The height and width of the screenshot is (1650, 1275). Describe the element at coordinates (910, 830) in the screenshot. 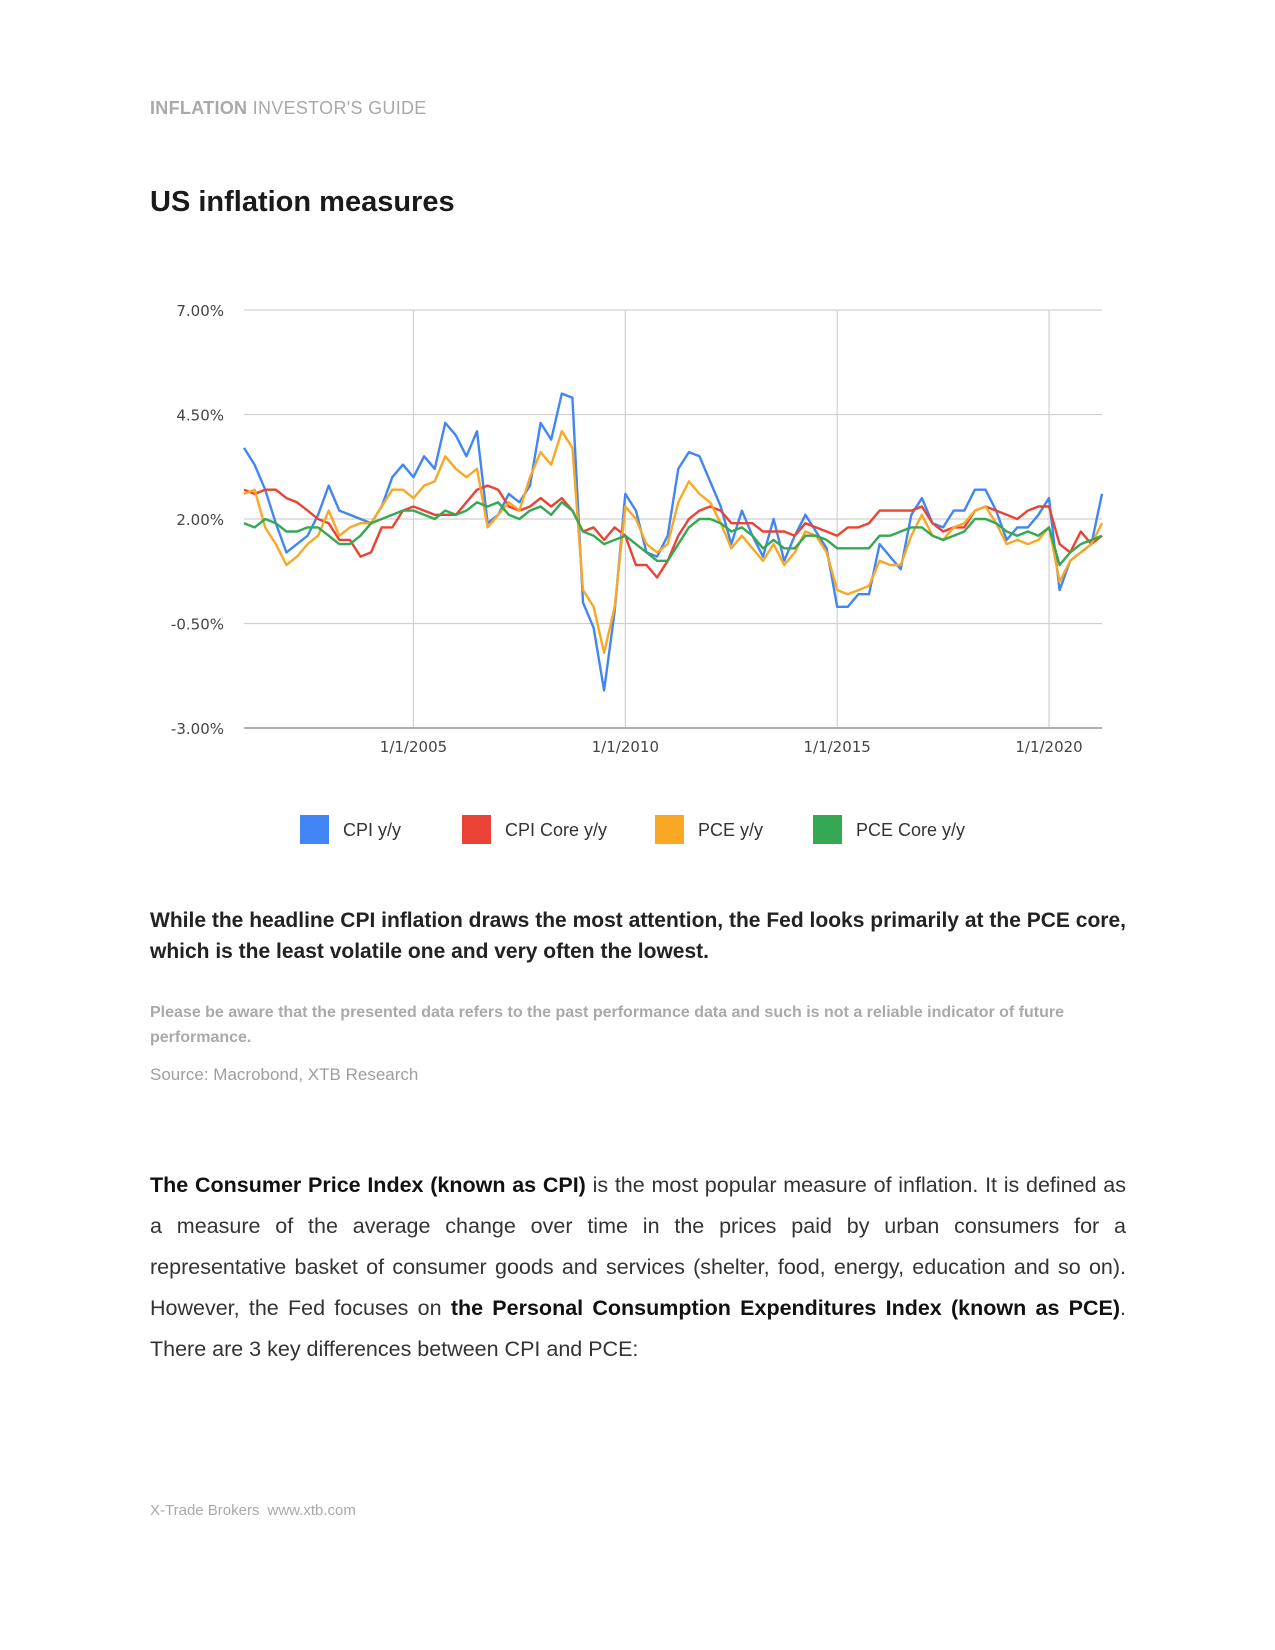

I see `legend-label: PCE Core y/y` at that location.